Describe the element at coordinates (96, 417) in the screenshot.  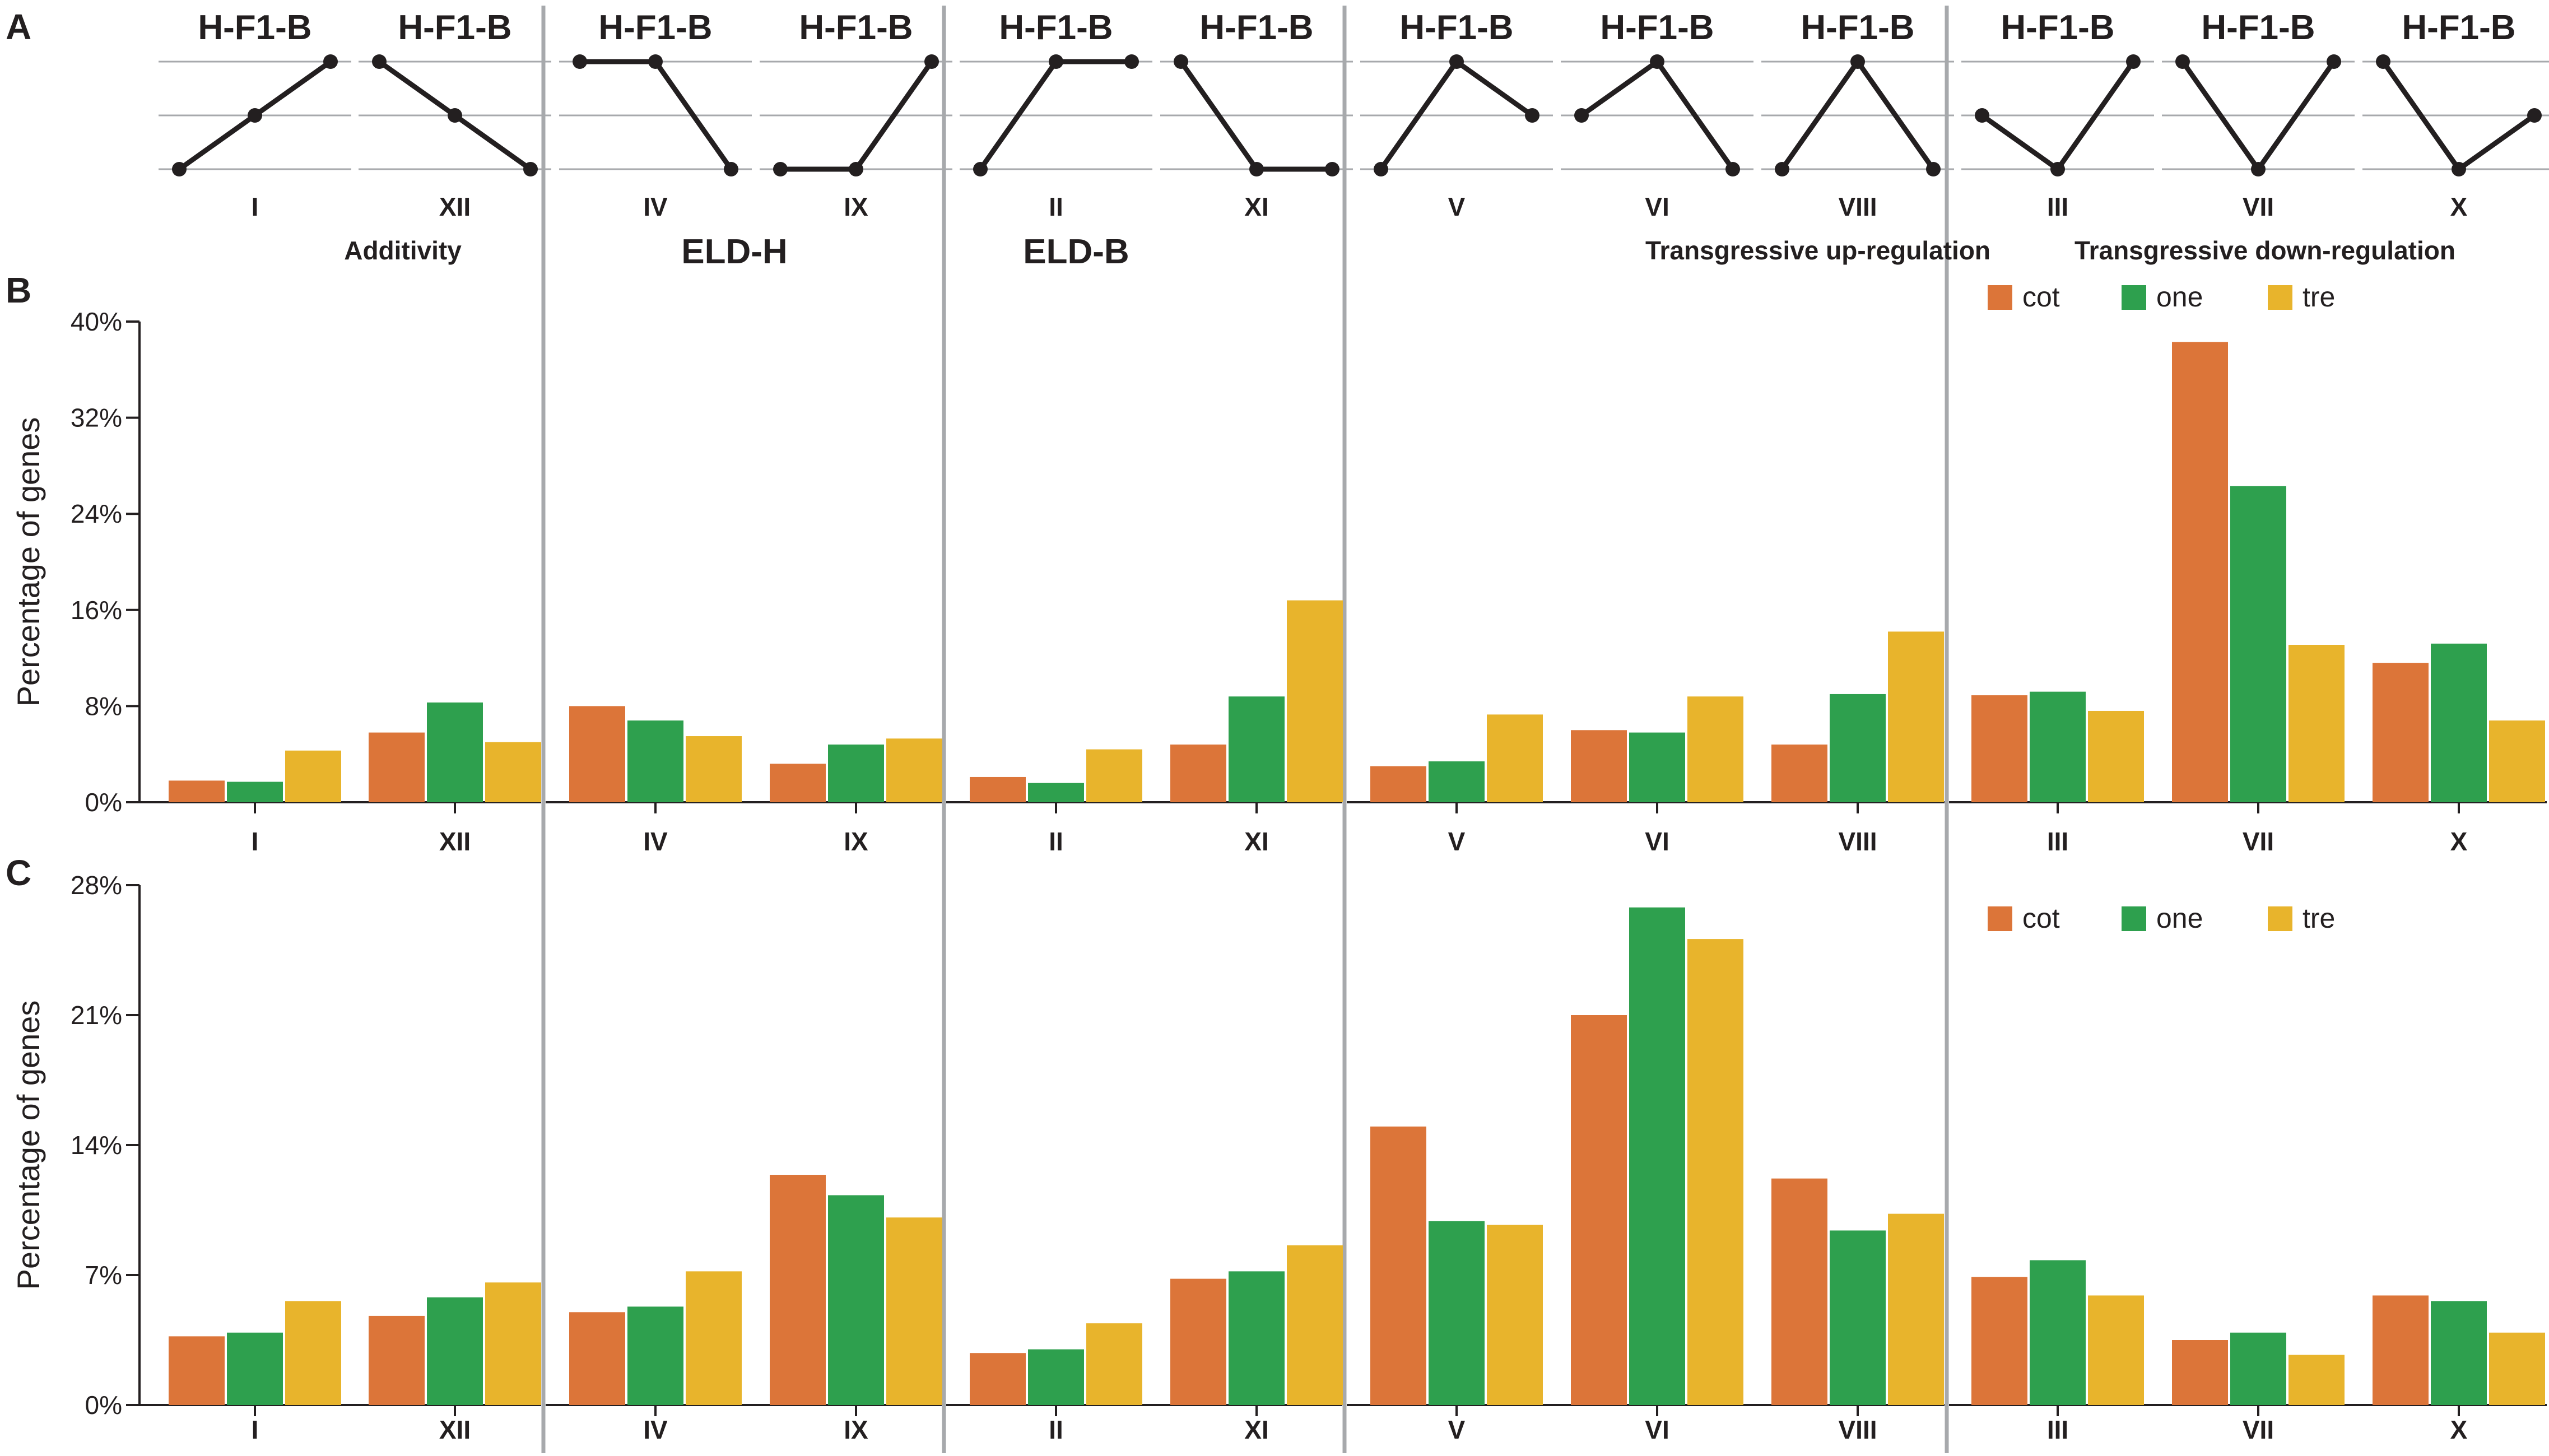
I see `panel-b-ytick-label-4: 32%` at that location.